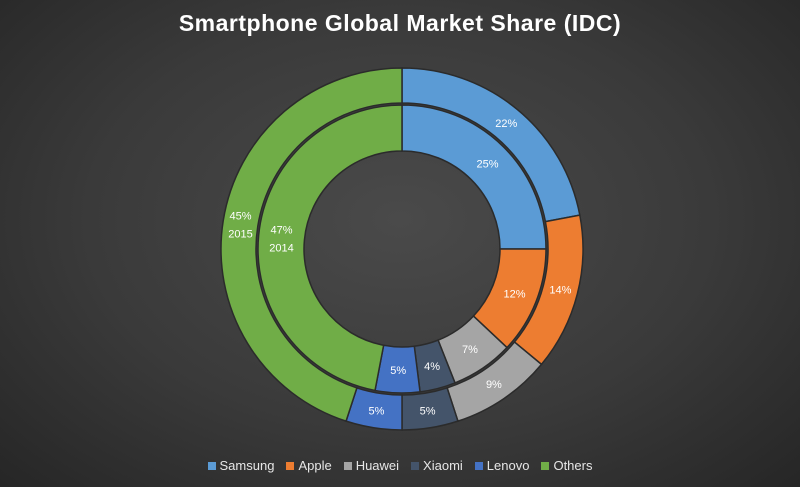 This screenshot has height=487, width=800. I want to click on data-label-2015-others: 45%, so click(240, 216).